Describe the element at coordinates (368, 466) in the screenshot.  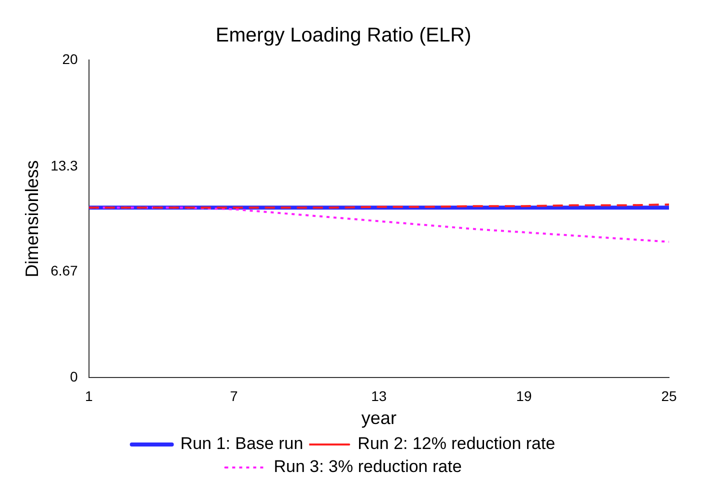
I see `legend-label: Run 3: 3% reduction rate` at that location.